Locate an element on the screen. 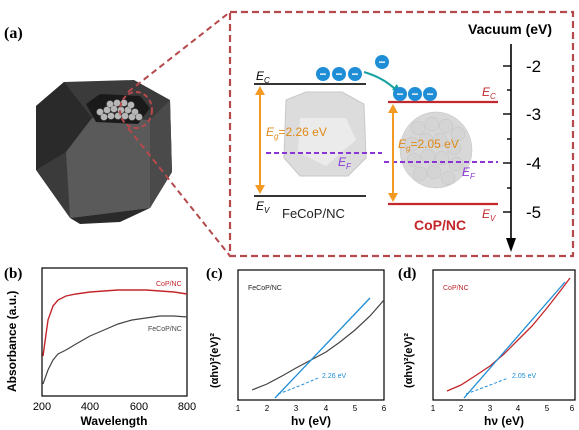 The image size is (579, 430). panel-d-xtick-5: 5 is located at coordinates (547, 408).